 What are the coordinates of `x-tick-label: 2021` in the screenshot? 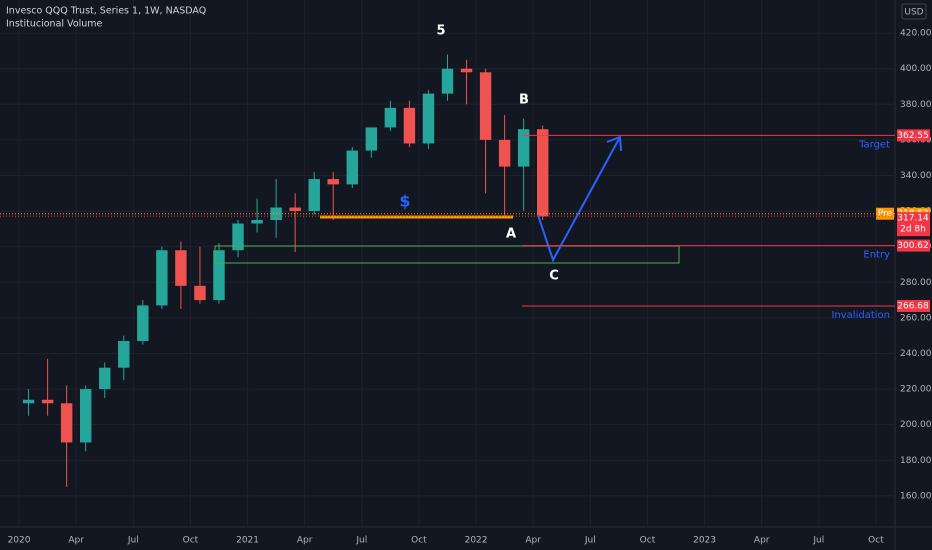 It's located at (247, 541).